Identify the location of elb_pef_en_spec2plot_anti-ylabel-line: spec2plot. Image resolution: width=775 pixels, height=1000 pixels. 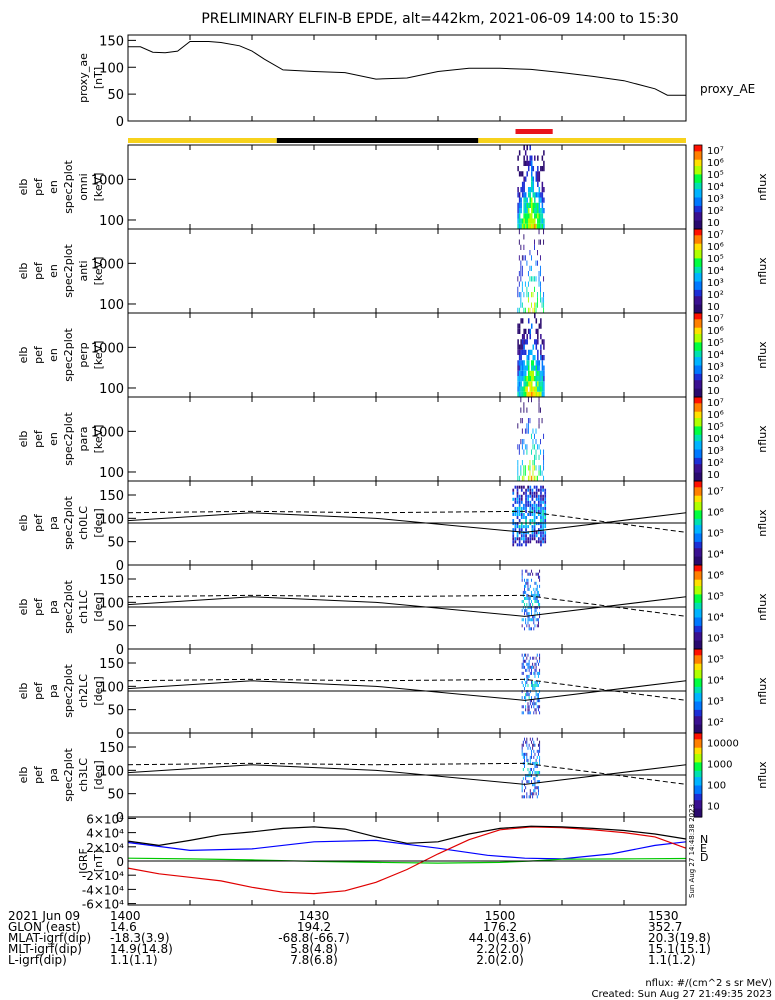
(68, 271).